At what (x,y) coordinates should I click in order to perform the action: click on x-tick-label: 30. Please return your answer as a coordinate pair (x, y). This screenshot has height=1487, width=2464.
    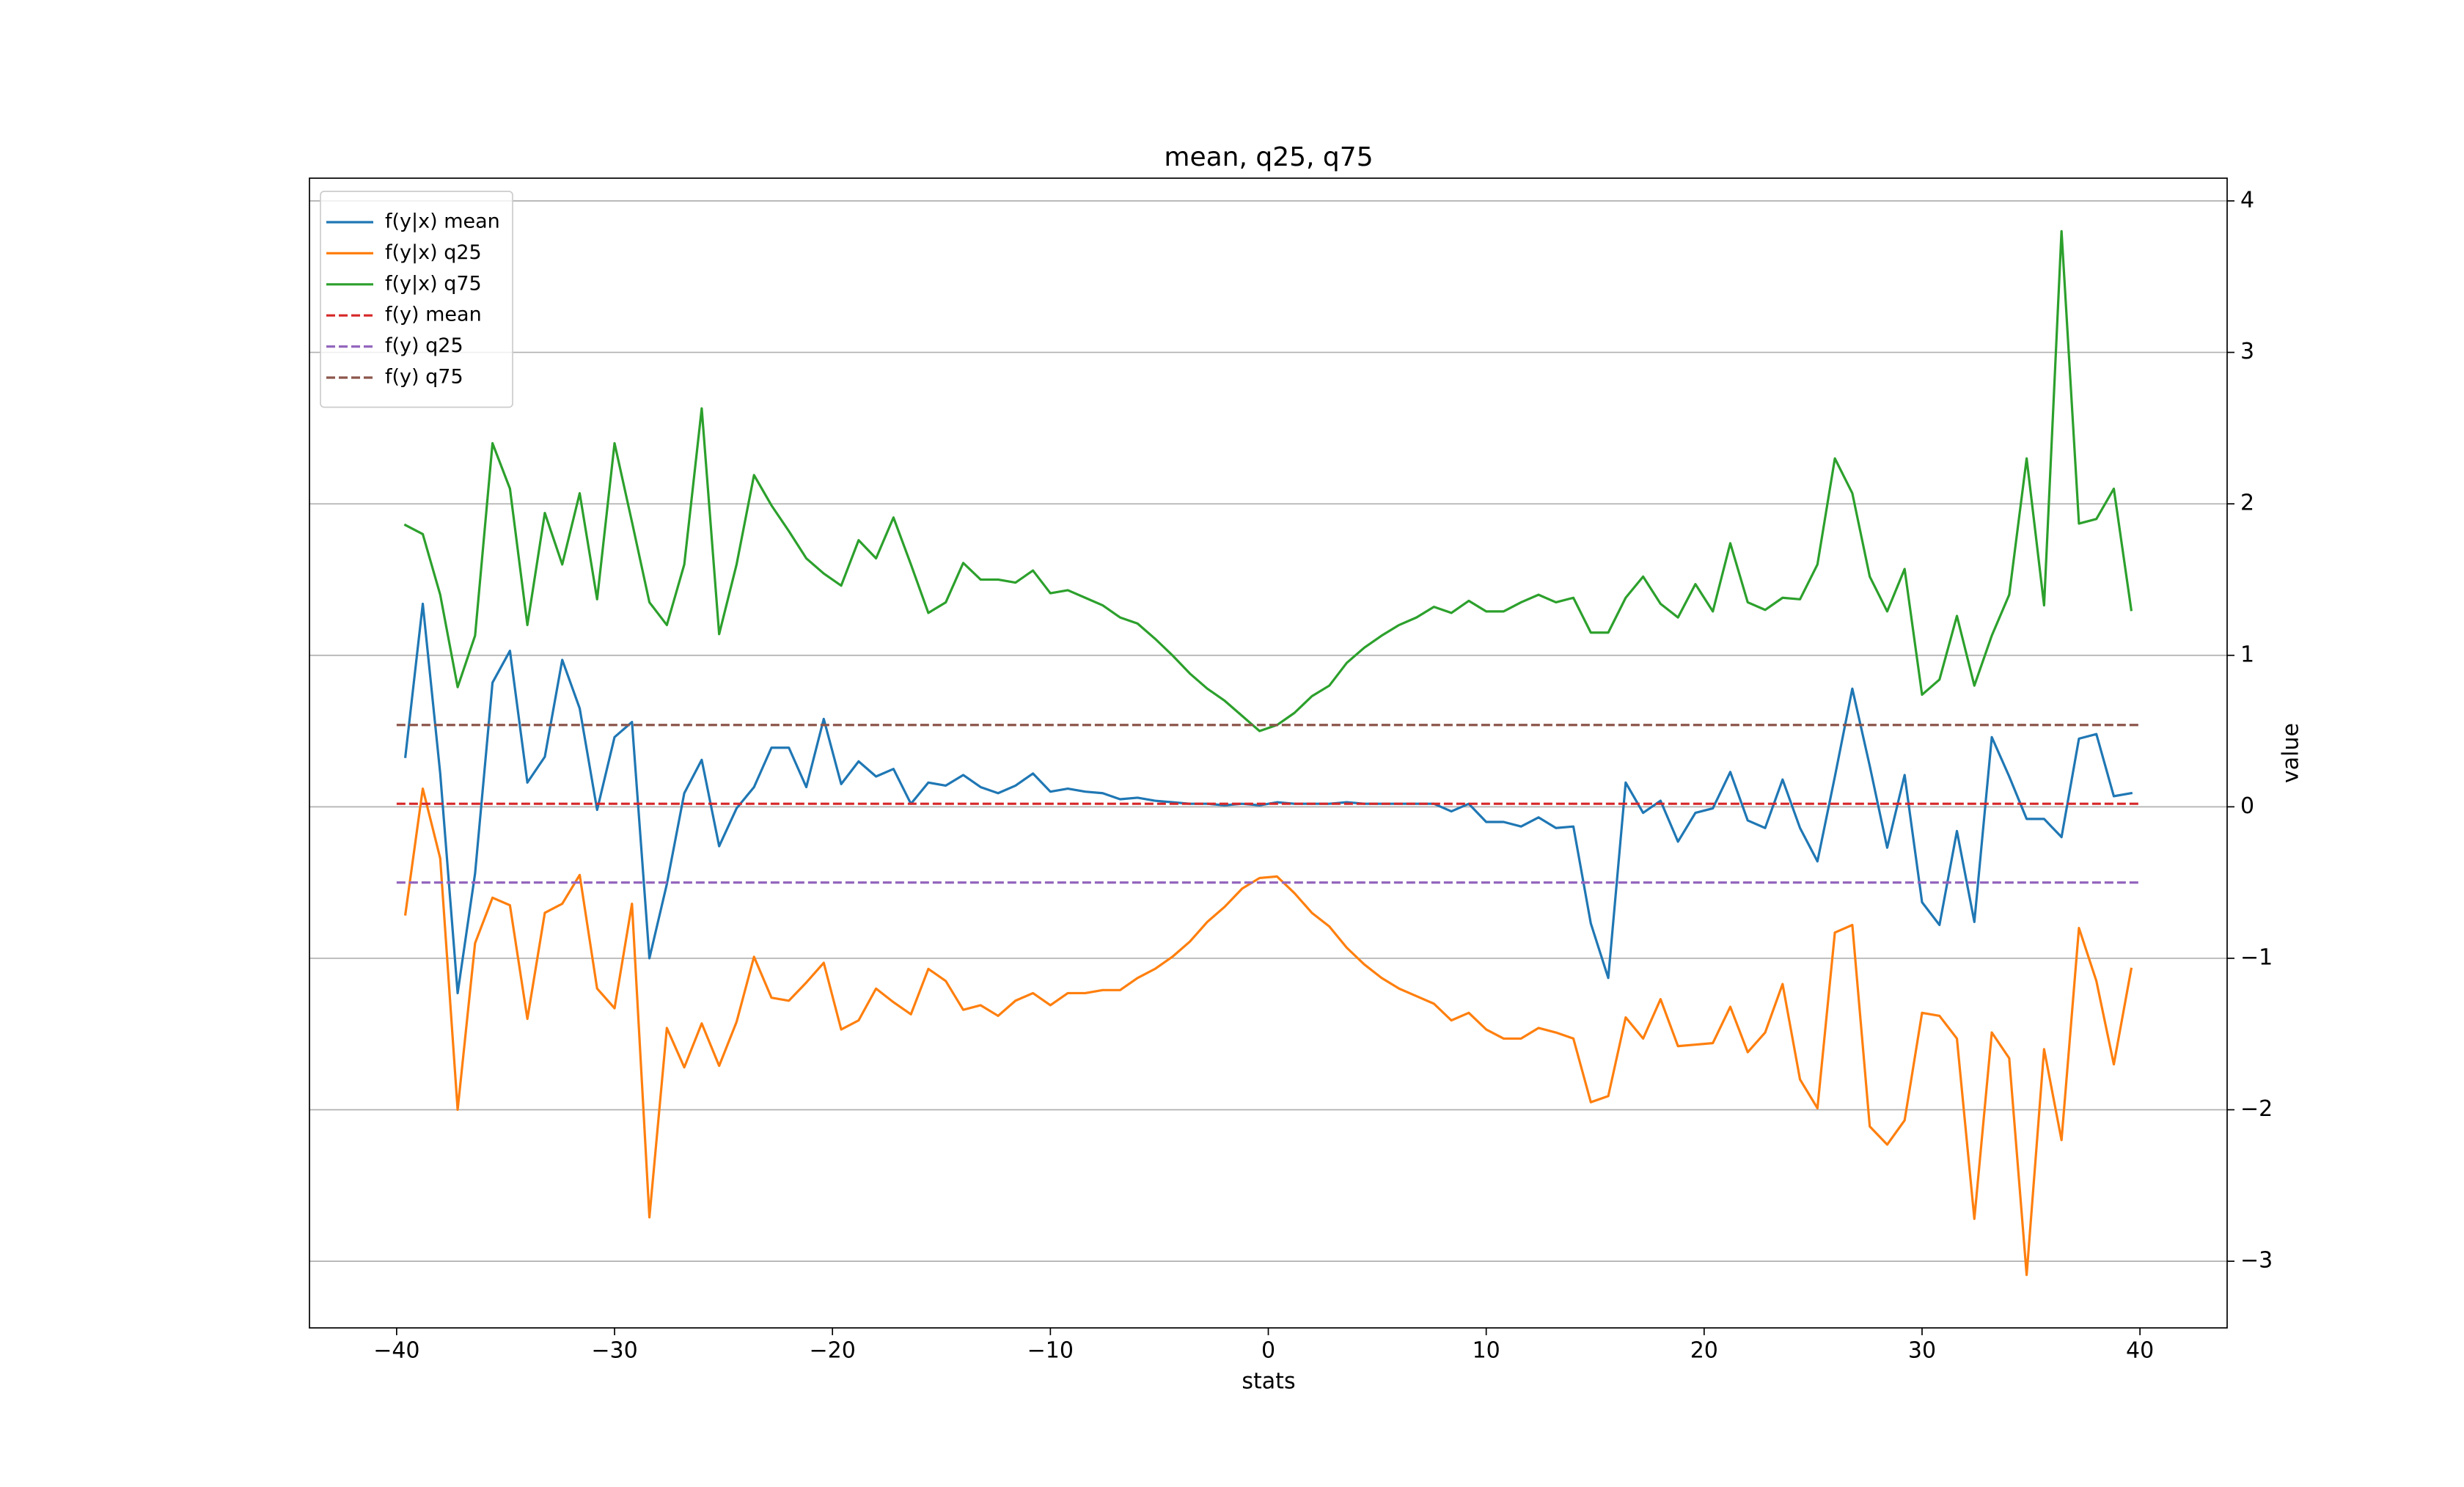
    Looking at the image, I should click on (1922, 1351).